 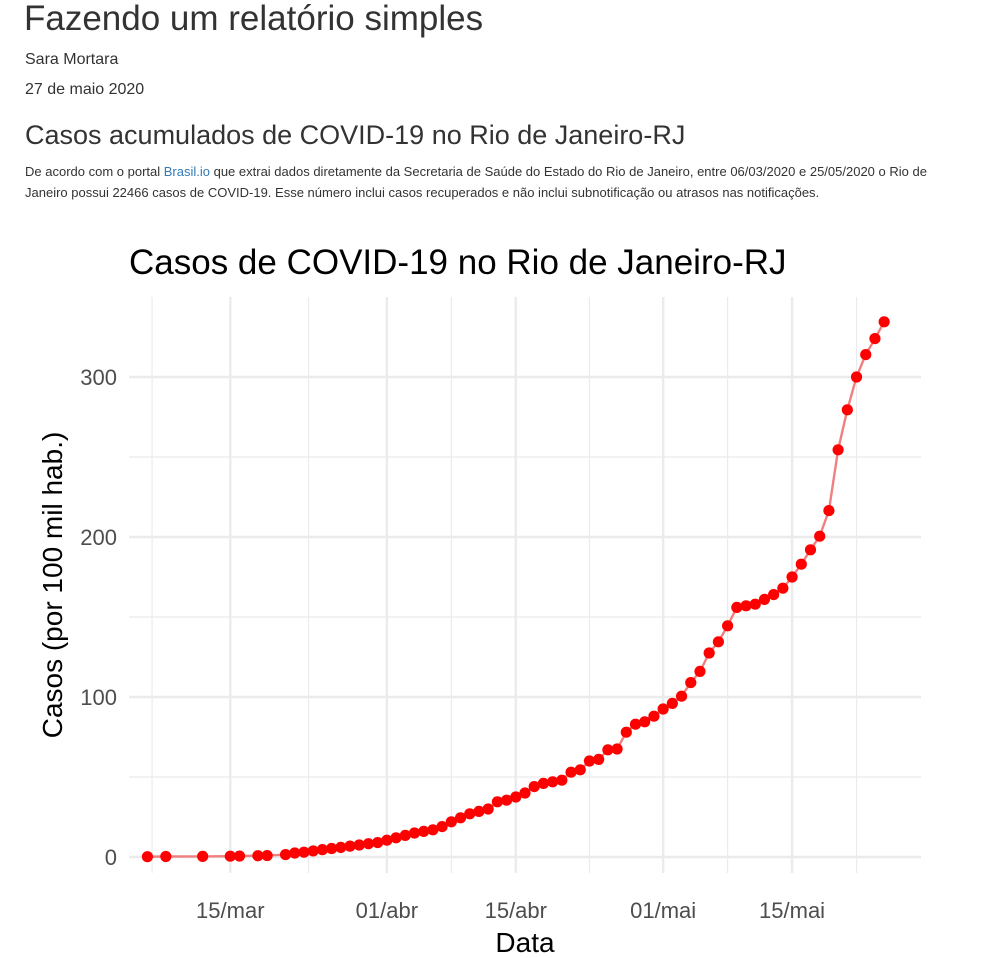 What do you see at coordinates (663, 910) in the screenshot?
I see `x-tick-label: 01/mai` at bounding box center [663, 910].